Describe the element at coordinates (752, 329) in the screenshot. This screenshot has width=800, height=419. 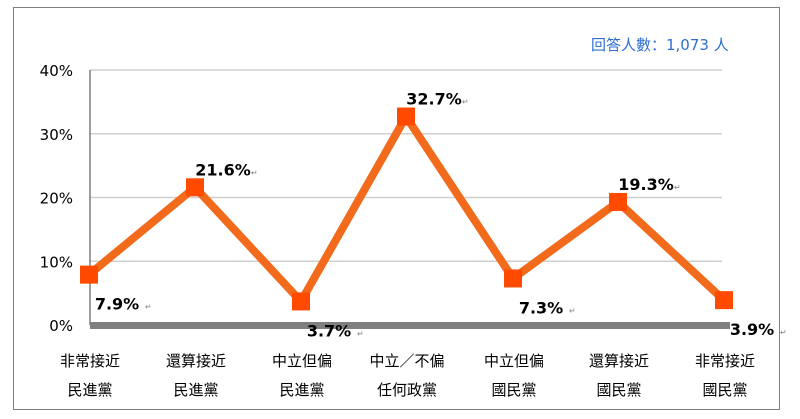
I see `data-label: 3.9%` at that location.